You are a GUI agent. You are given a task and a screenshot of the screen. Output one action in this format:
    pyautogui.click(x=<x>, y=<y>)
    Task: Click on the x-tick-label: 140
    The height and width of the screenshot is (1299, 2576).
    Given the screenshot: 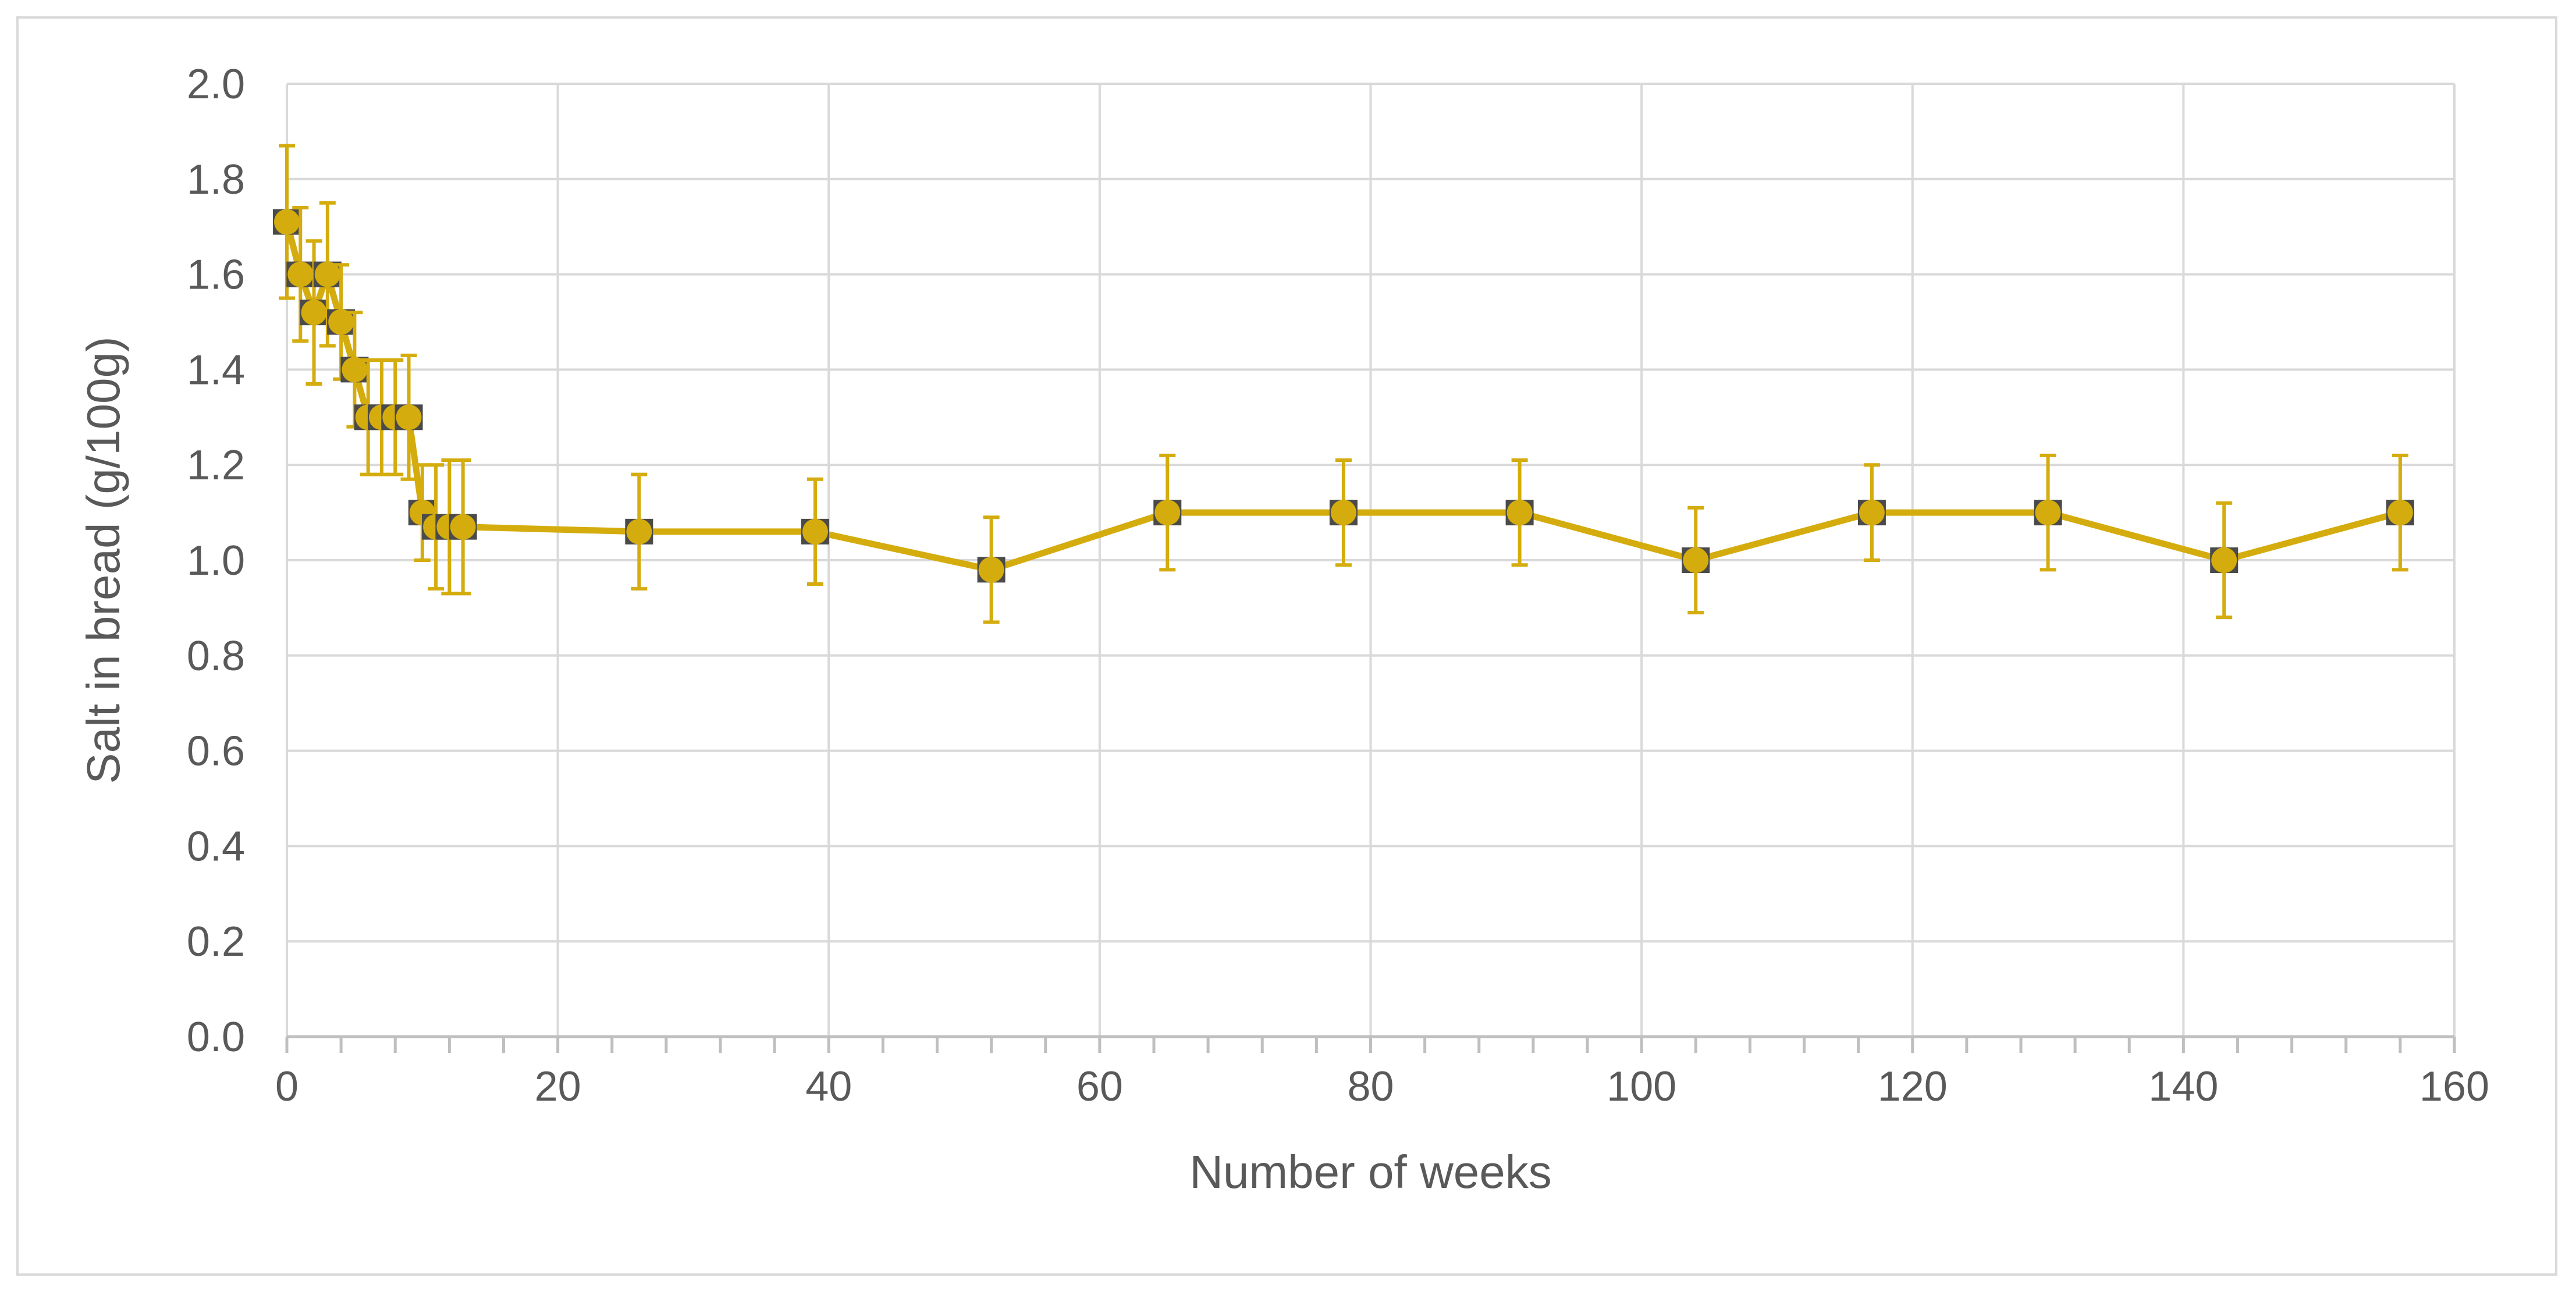 What is the action you would take?
    pyautogui.click(x=2183, y=1086)
    